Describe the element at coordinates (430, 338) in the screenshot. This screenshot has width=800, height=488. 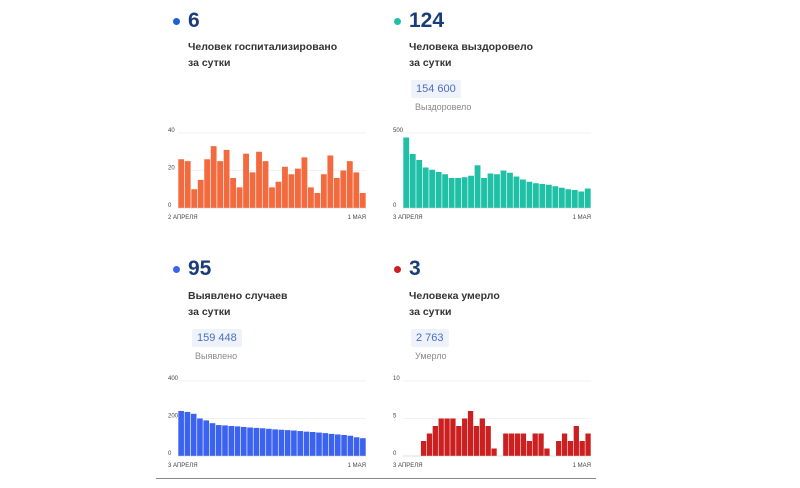
I see `cumulative-total: 2 763` at that location.